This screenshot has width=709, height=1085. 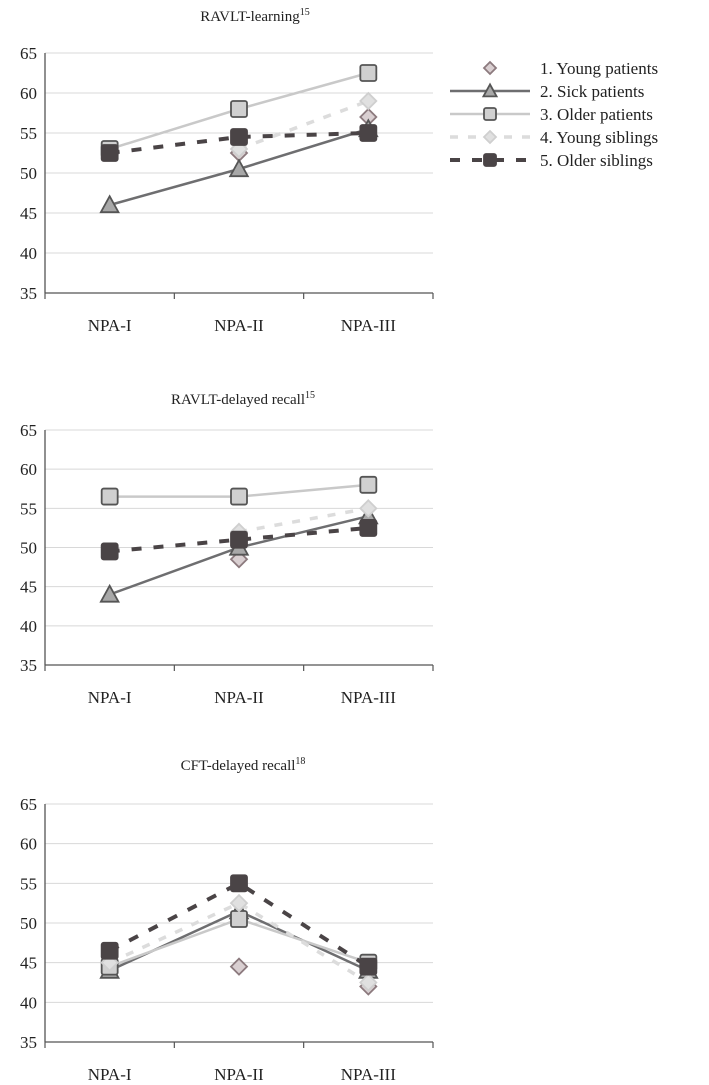 I want to click on legend-label: 2. Sick patients, so click(x=592, y=91).